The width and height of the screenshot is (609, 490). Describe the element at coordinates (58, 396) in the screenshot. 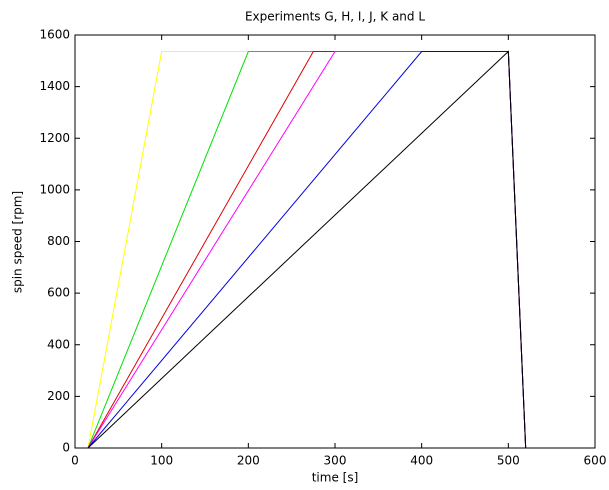

I see `y-tick-label: 200` at that location.